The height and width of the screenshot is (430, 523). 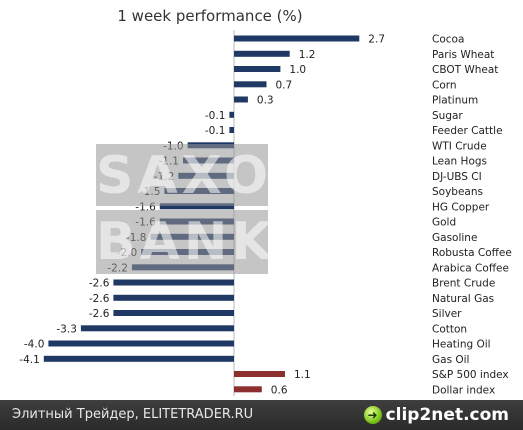 What do you see at coordinates (470, 268) in the screenshot?
I see `category-label: Arabica Coffee` at bounding box center [470, 268].